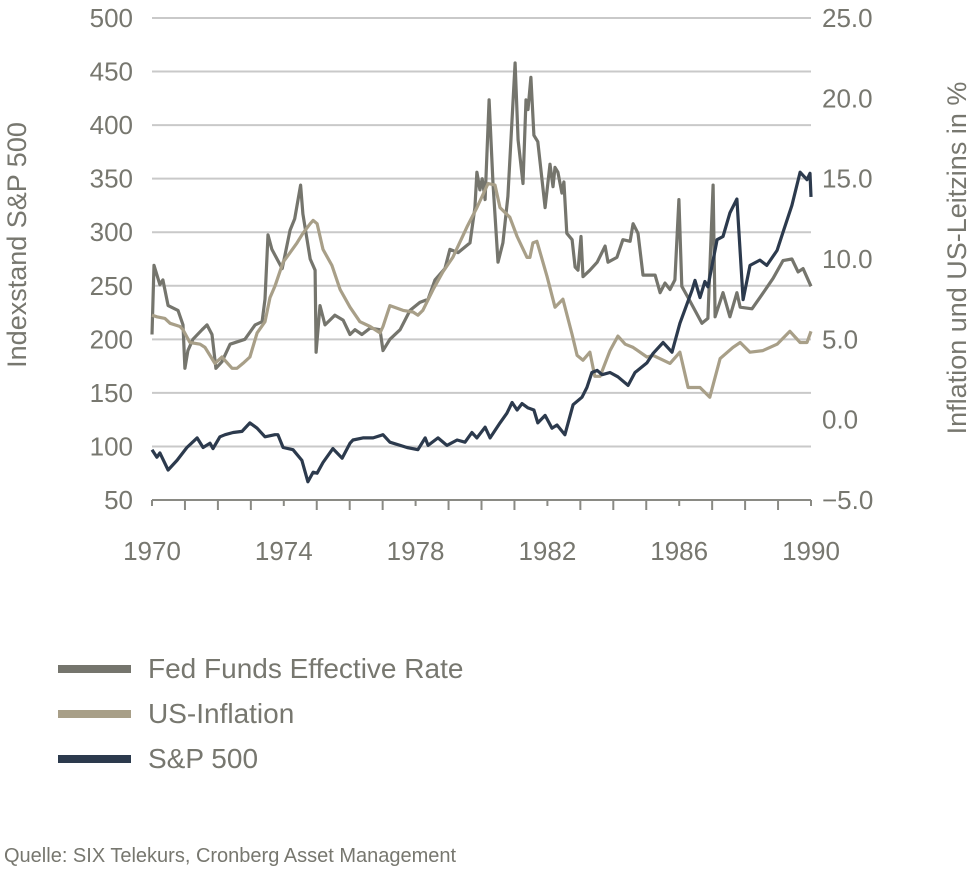 The width and height of the screenshot is (977, 874). Describe the element at coordinates (94, 713) in the screenshot. I see `legend-swatch-inflation` at that location.